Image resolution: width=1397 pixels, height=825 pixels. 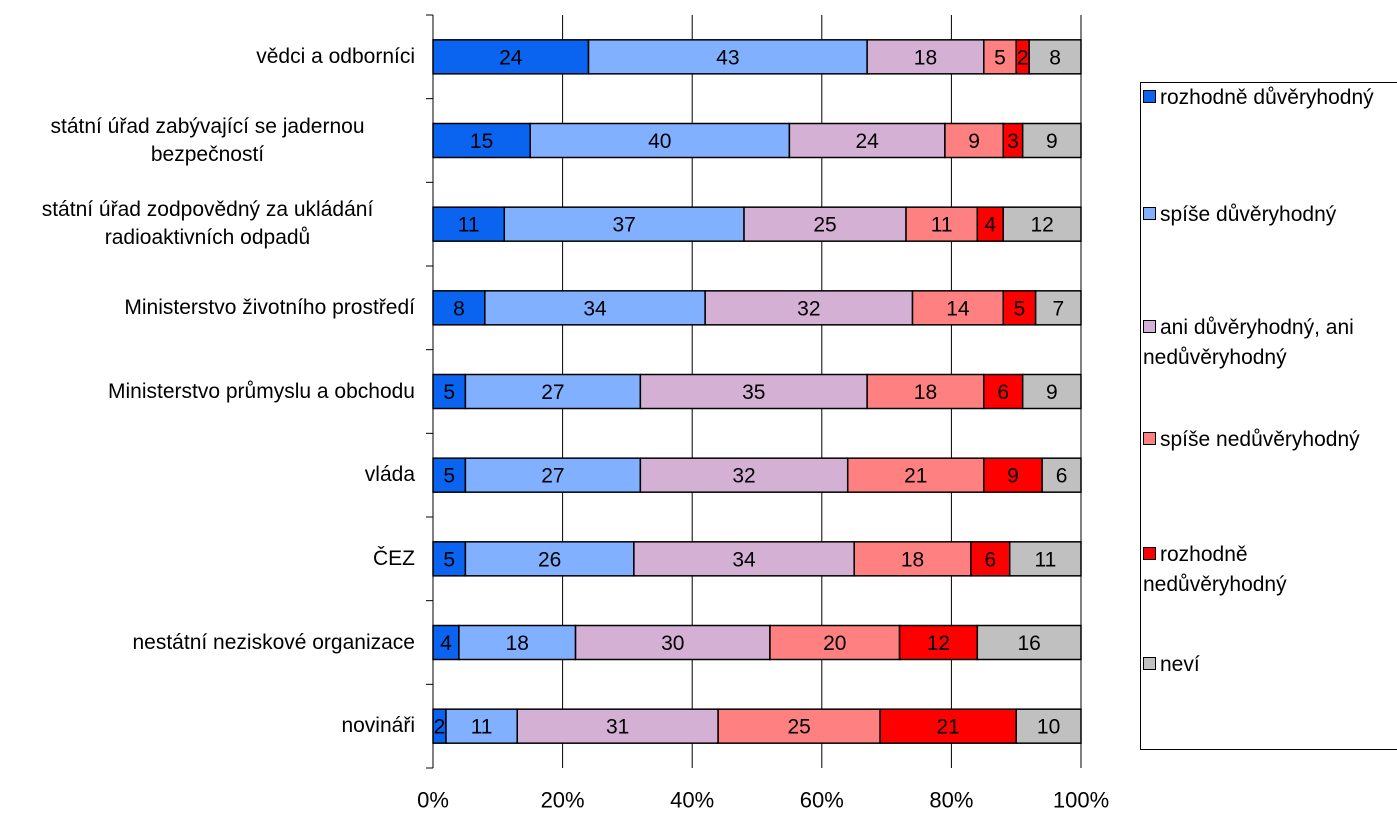 I want to click on data-label: 26, so click(x=549, y=559).